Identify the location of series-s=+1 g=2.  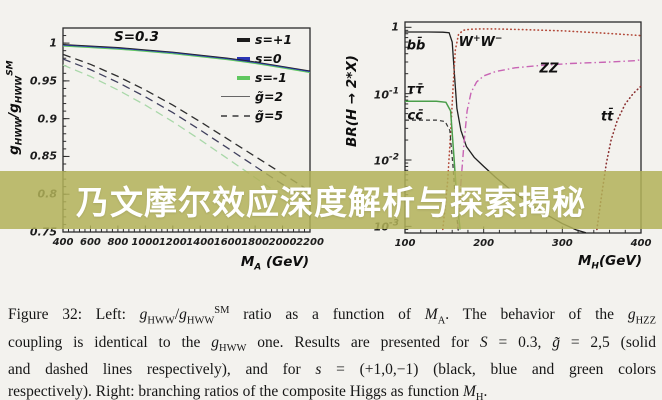
(186, 58).